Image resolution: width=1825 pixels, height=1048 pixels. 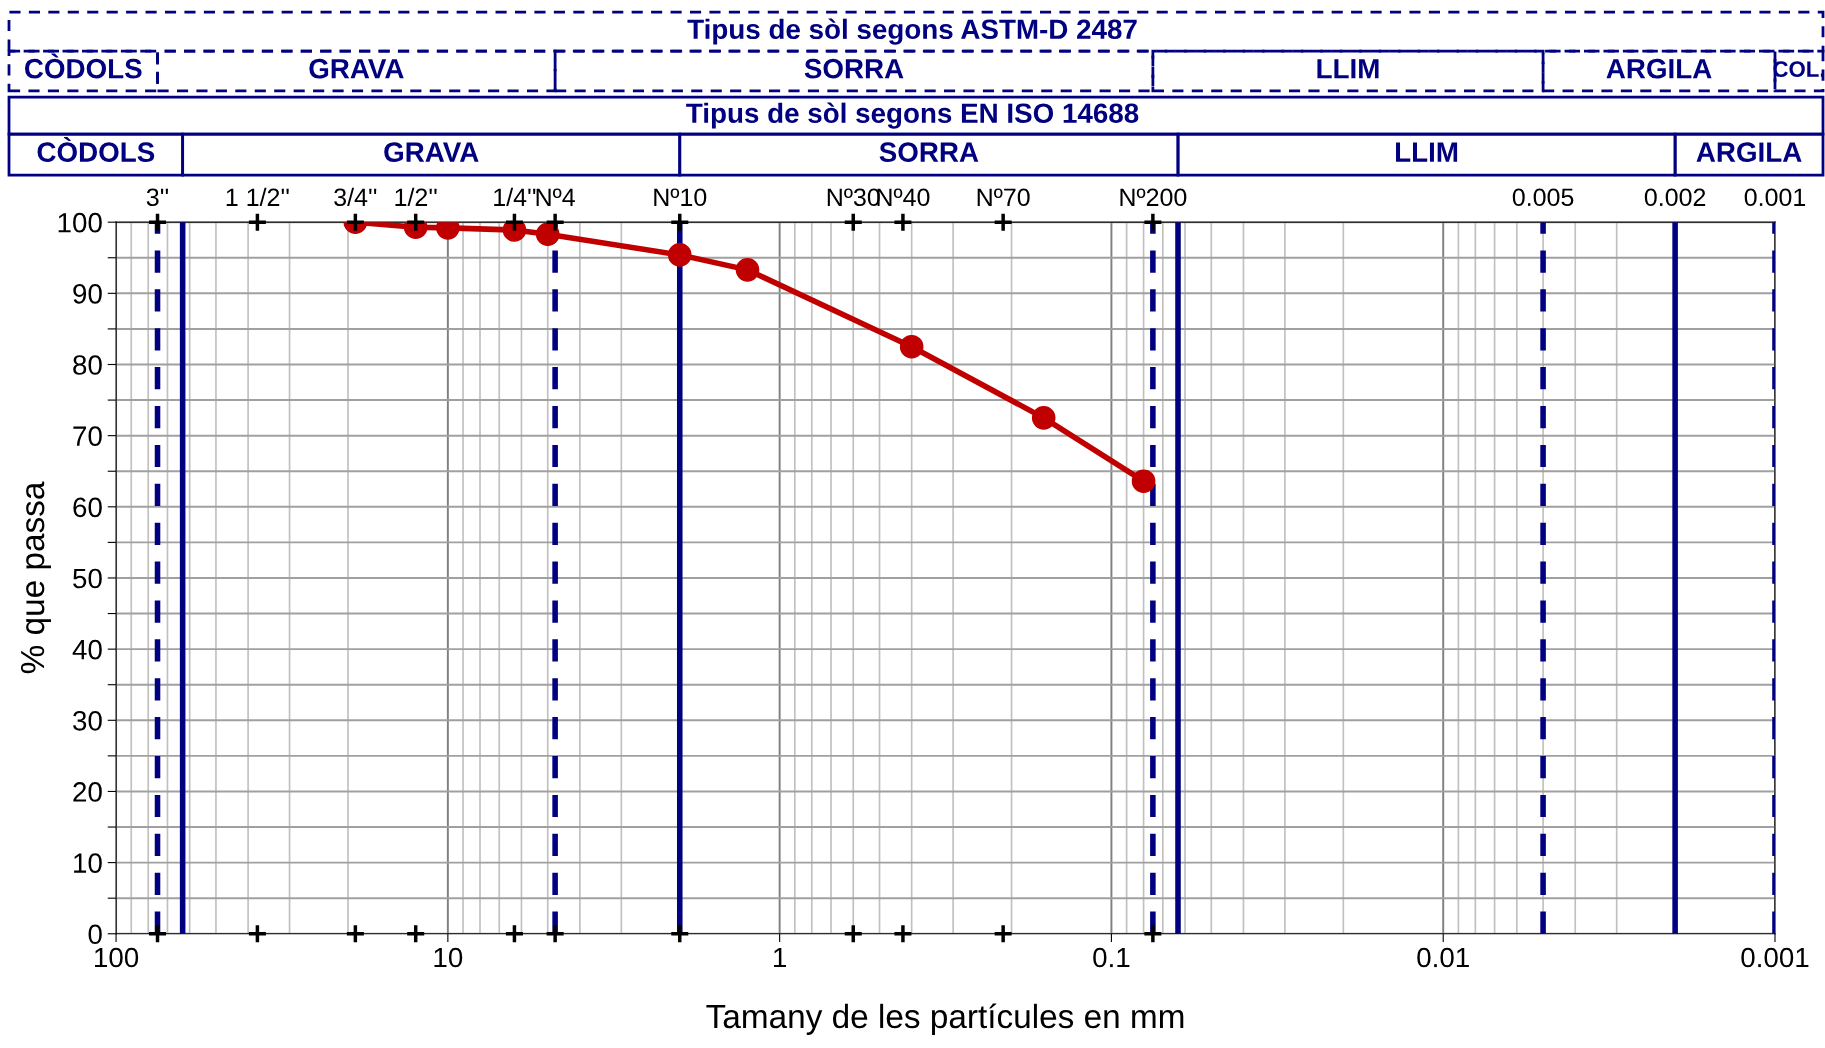 I want to click on x-tick-label: 10, so click(x=448, y=957).